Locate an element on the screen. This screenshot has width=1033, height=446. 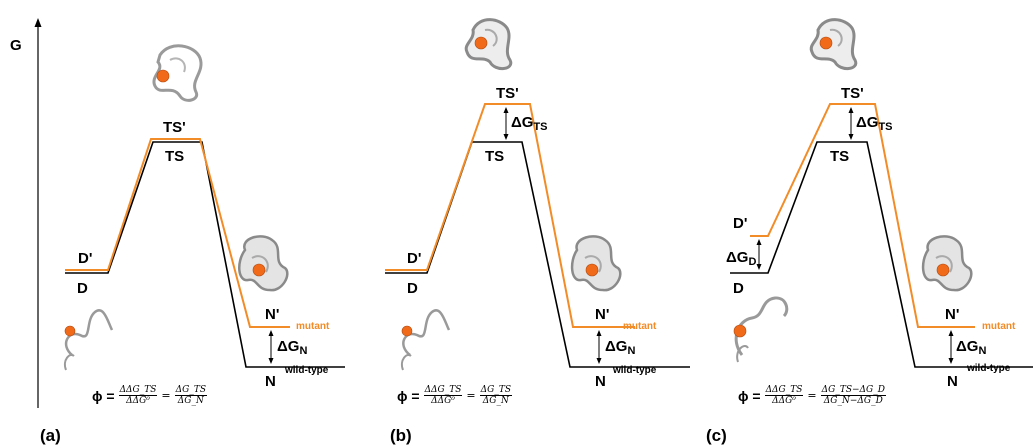
axis-label-g: G is located at coordinates (16, 45).